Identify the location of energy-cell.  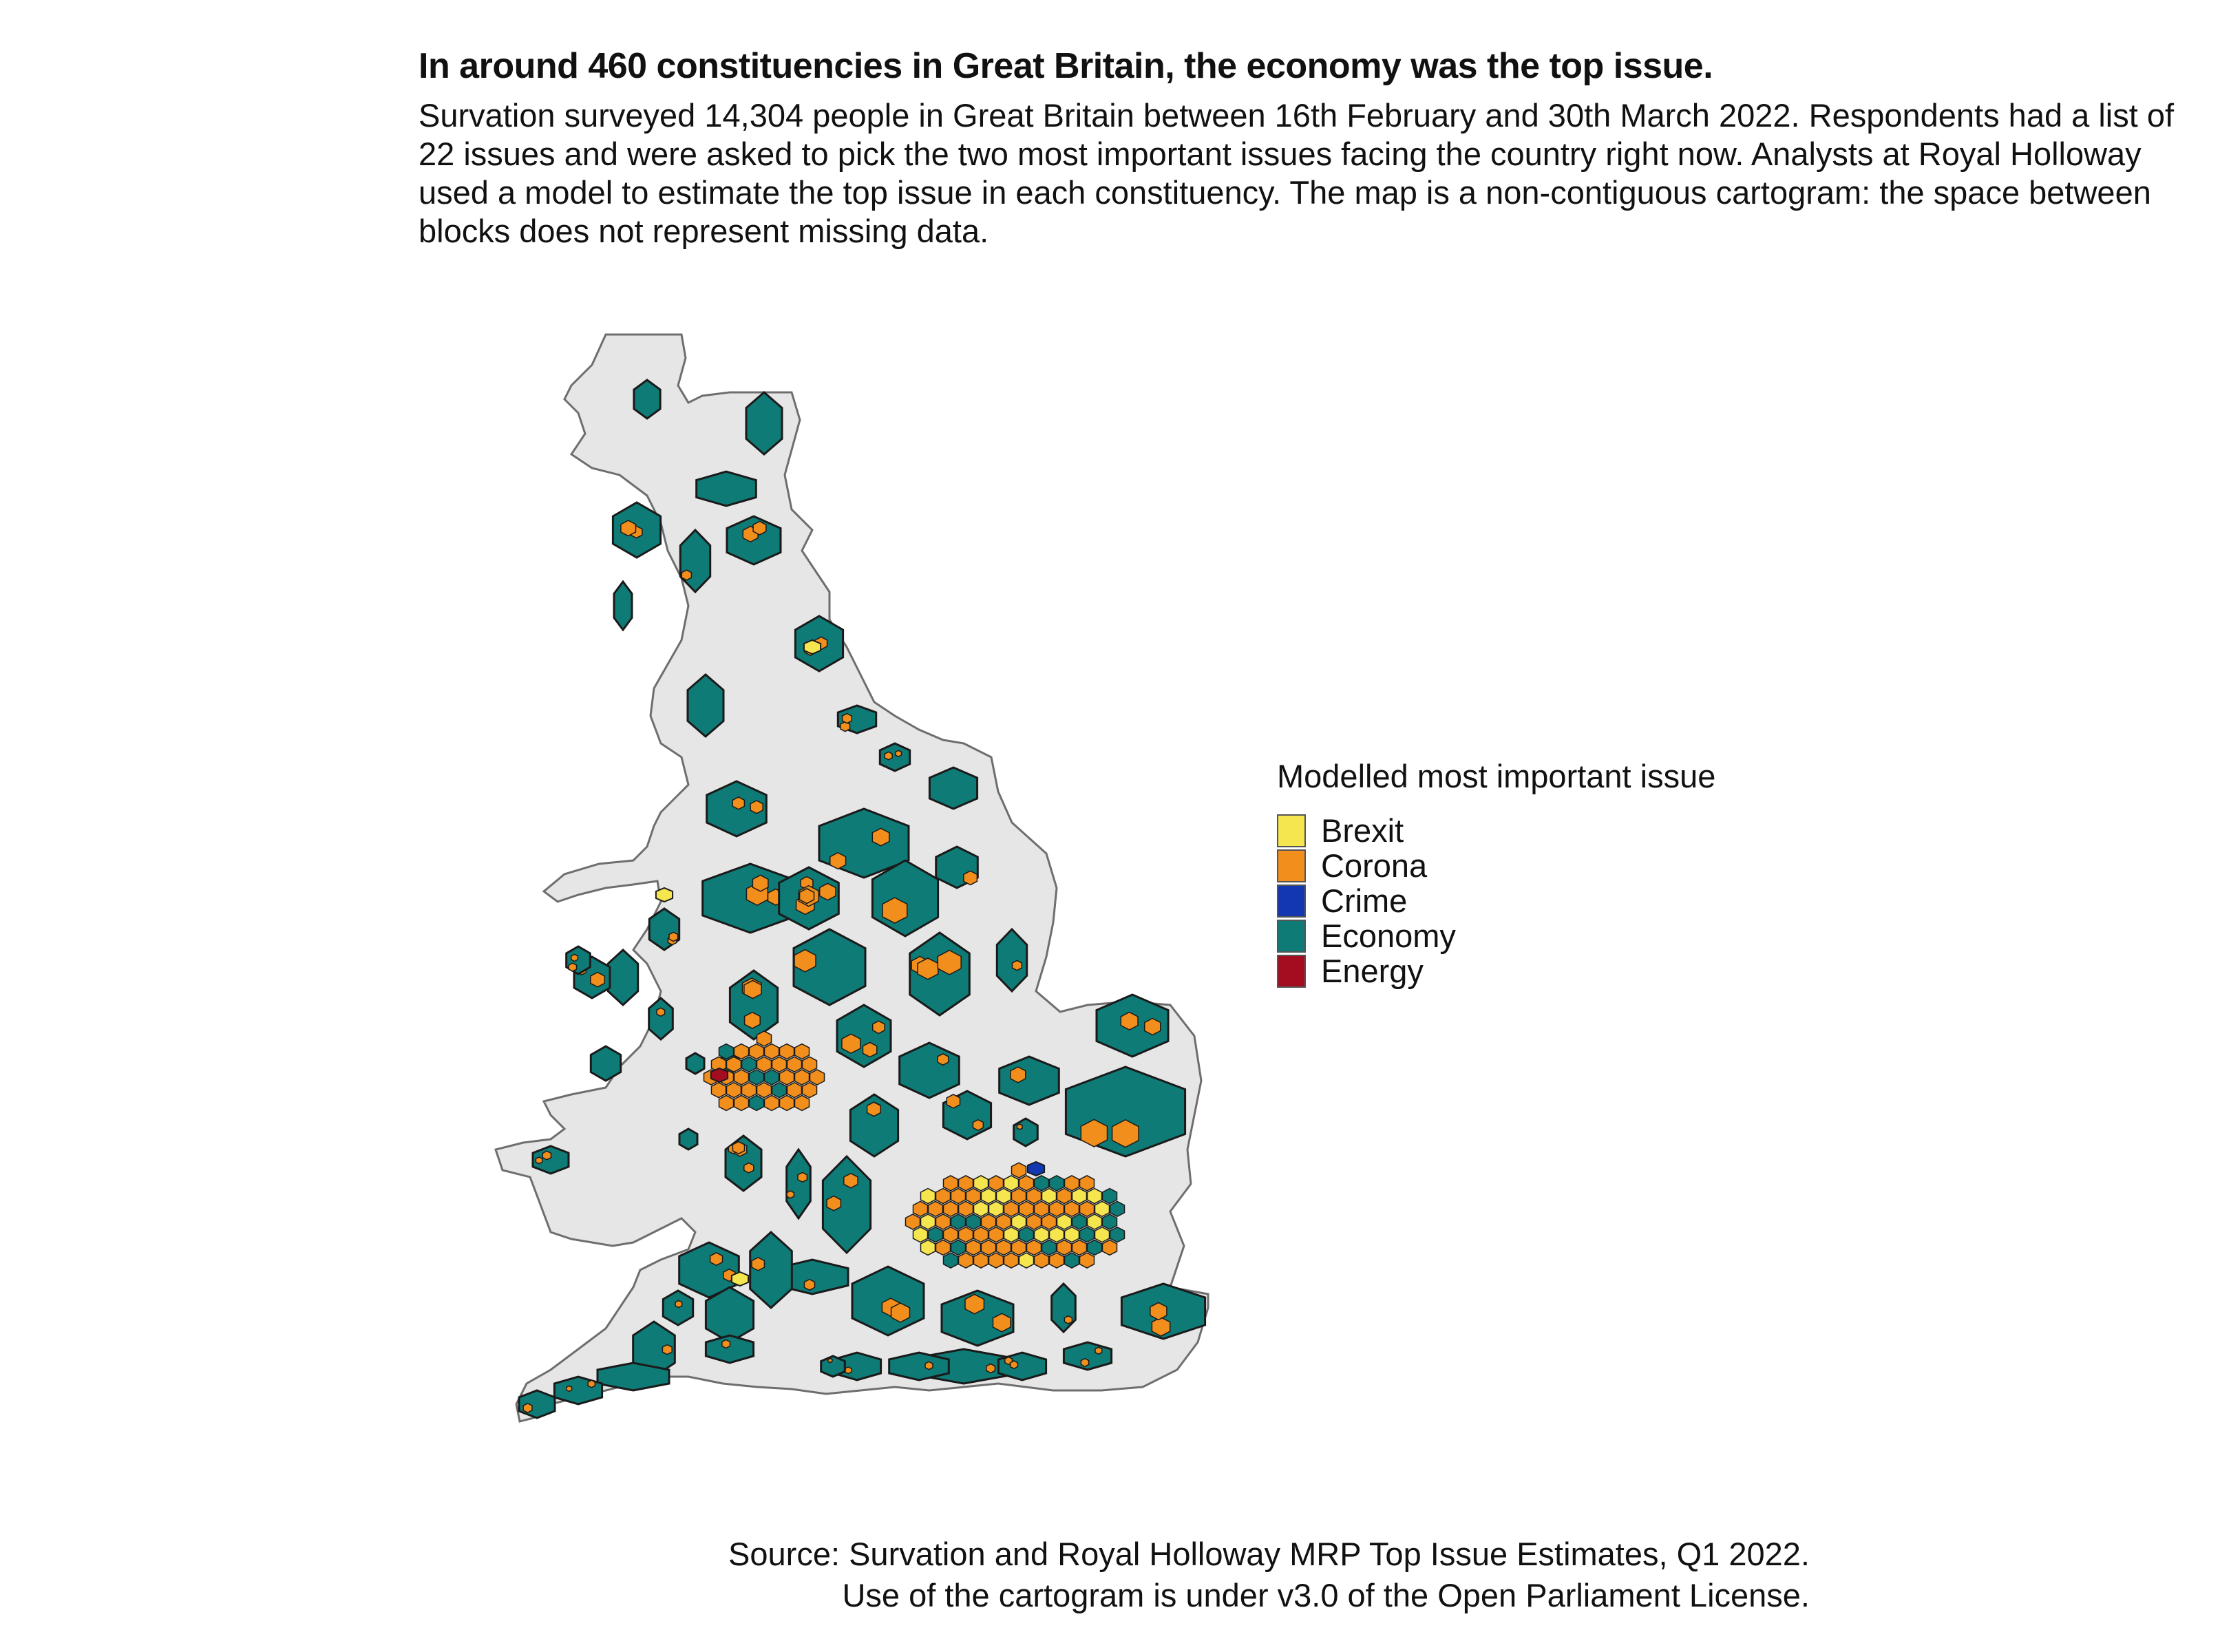
(719, 1075).